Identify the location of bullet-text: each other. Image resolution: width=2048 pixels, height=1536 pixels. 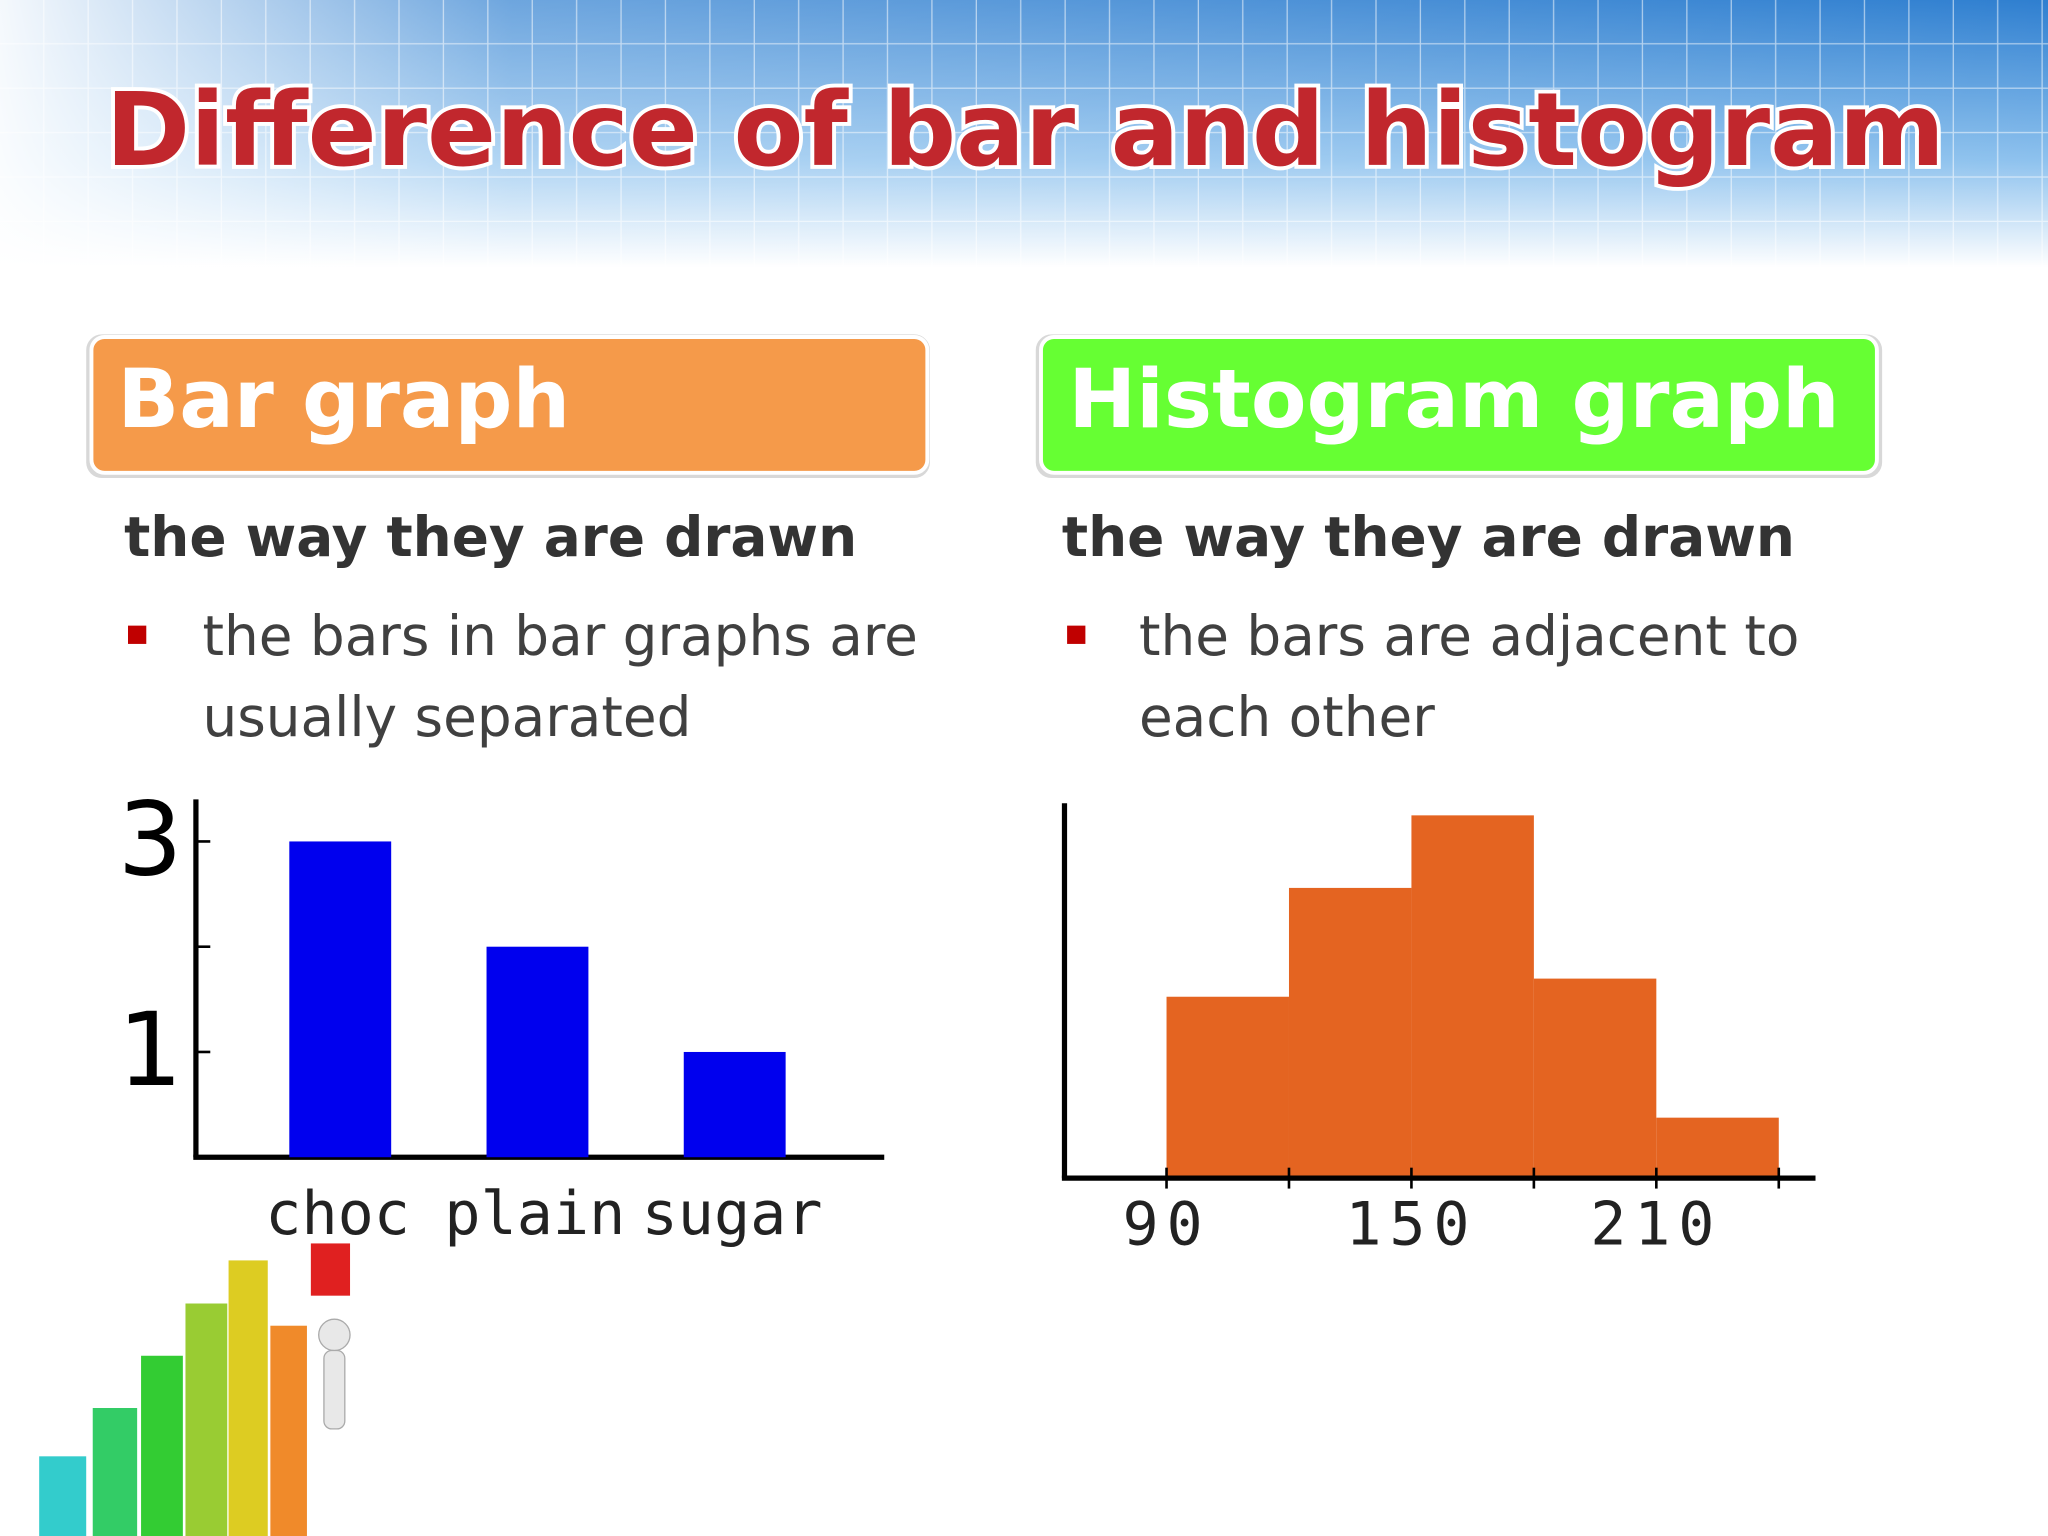
(1287, 717).